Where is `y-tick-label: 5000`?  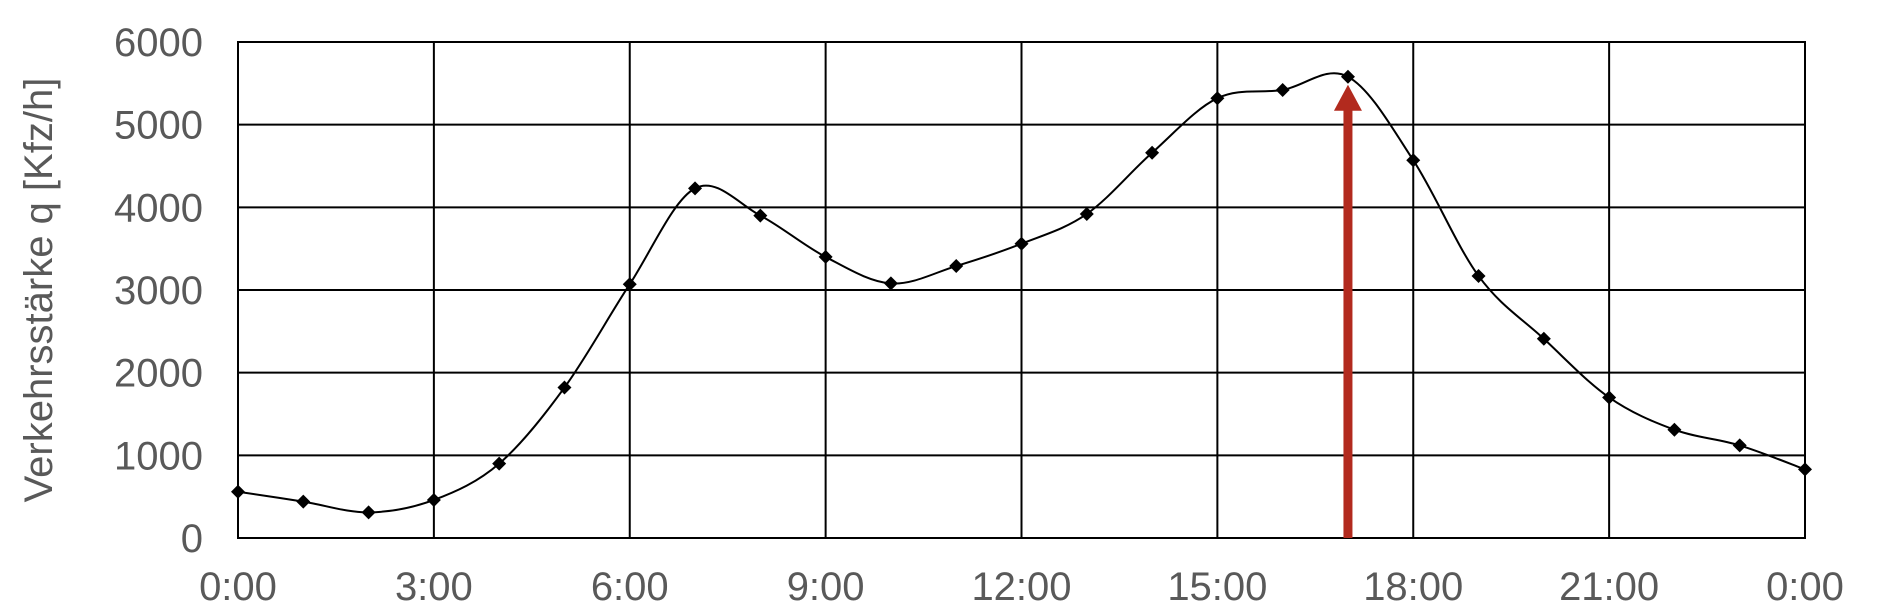
y-tick-label: 5000 is located at coordinates (158, 126).